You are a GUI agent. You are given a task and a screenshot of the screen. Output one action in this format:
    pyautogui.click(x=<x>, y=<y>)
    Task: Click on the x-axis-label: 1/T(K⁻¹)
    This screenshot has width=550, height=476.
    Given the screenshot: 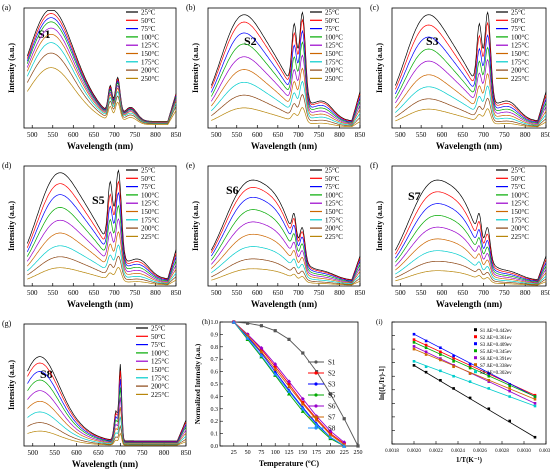 What is the action you would take?
    pyautogui.click(x=469, y=460)
    